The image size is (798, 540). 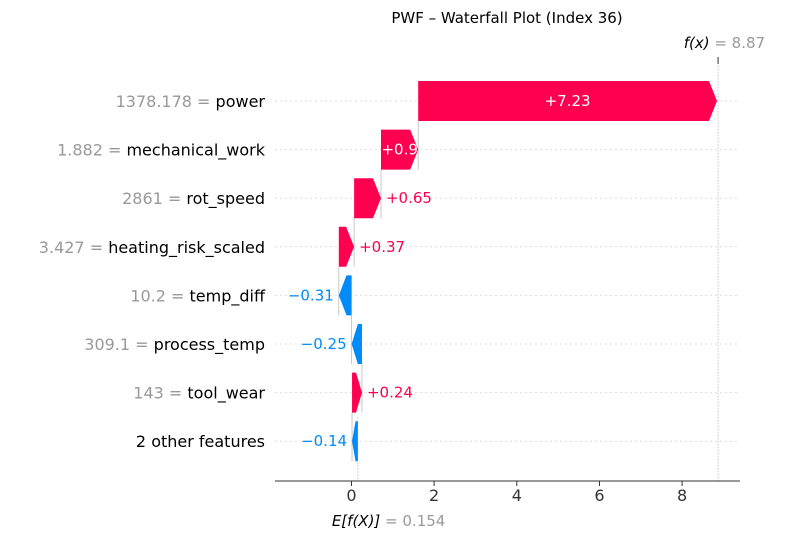 I want to click on feature-name: temp_diff, so click(x=228, y=296).